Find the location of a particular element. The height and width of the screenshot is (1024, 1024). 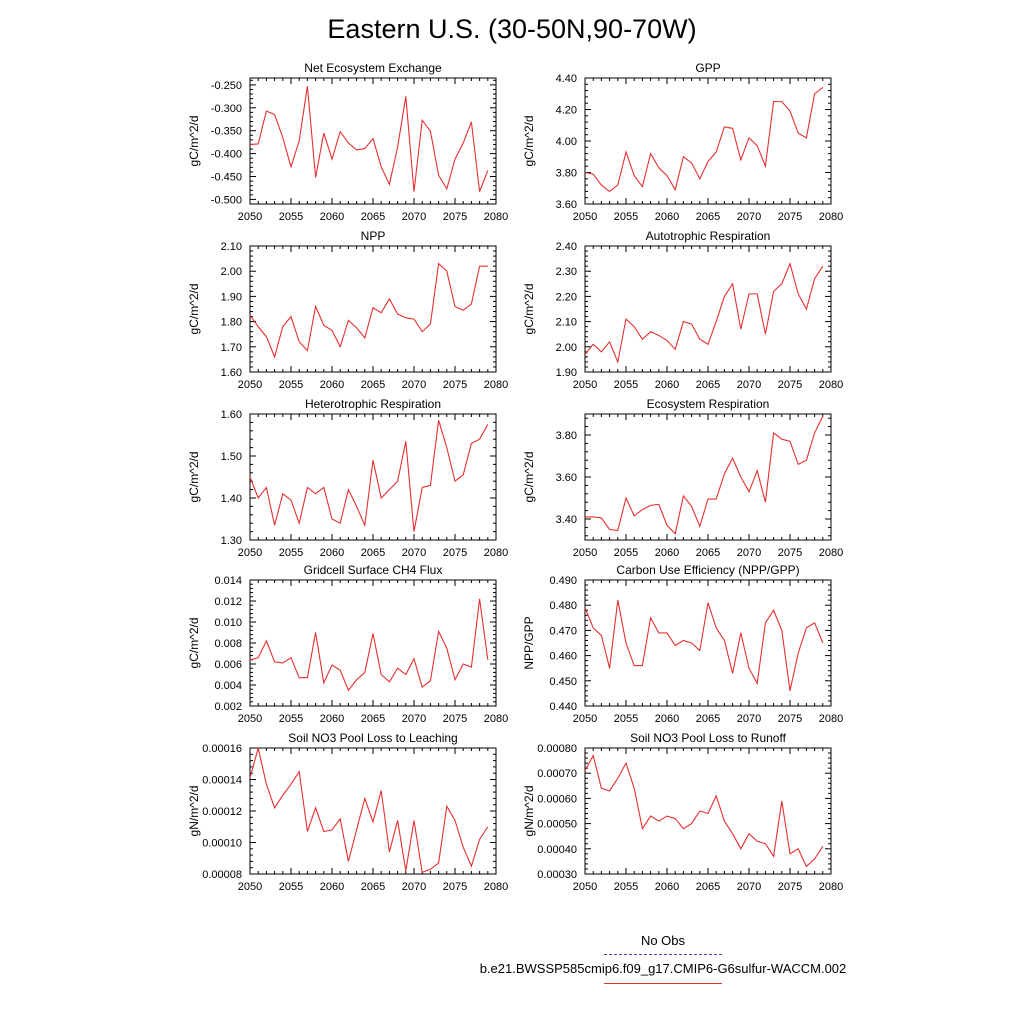

plot-frame is located at coordinates (708, 309).